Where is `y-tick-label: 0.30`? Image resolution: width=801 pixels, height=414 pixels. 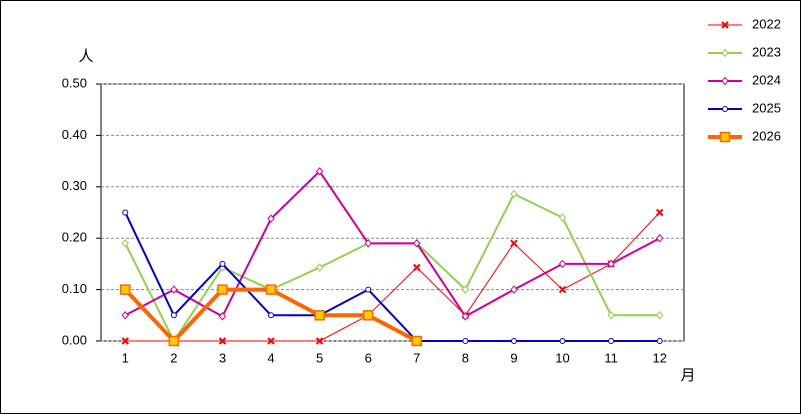 y-tick-label: 0.30 is located at coordinates (74, 185).